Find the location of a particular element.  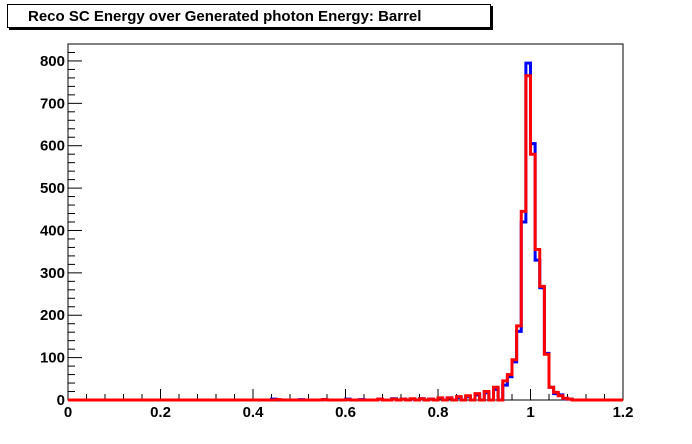

y-tick-label: 400 is located at coordinates (52, 230).